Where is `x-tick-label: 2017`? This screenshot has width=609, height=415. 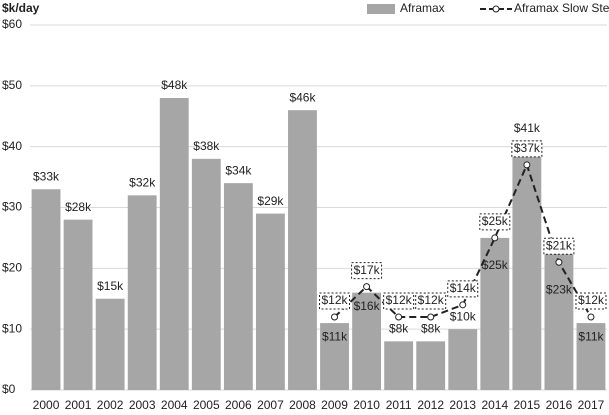
x-tick-label: 2017 is located at coordinates (591, 405).